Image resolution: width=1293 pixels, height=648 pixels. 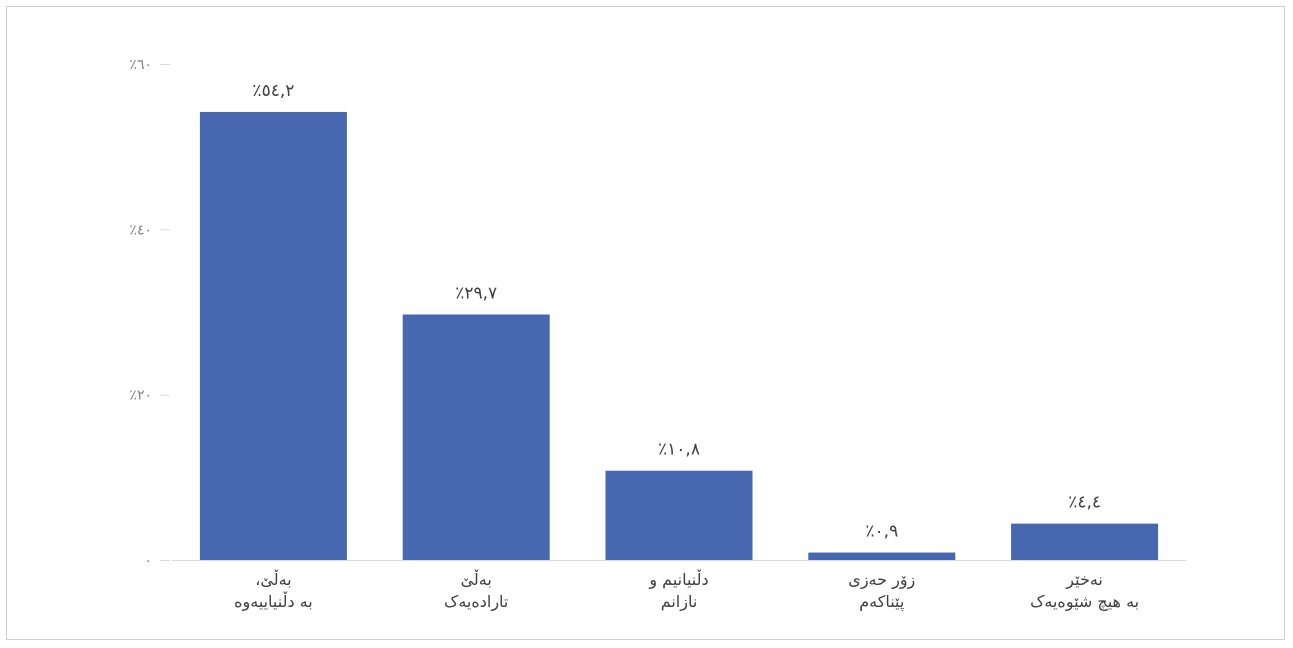 What do you see at coordinates (1084, 580) in the screenshot?
I see `category-label: نەخێر` at bounding box center [1084, 580].